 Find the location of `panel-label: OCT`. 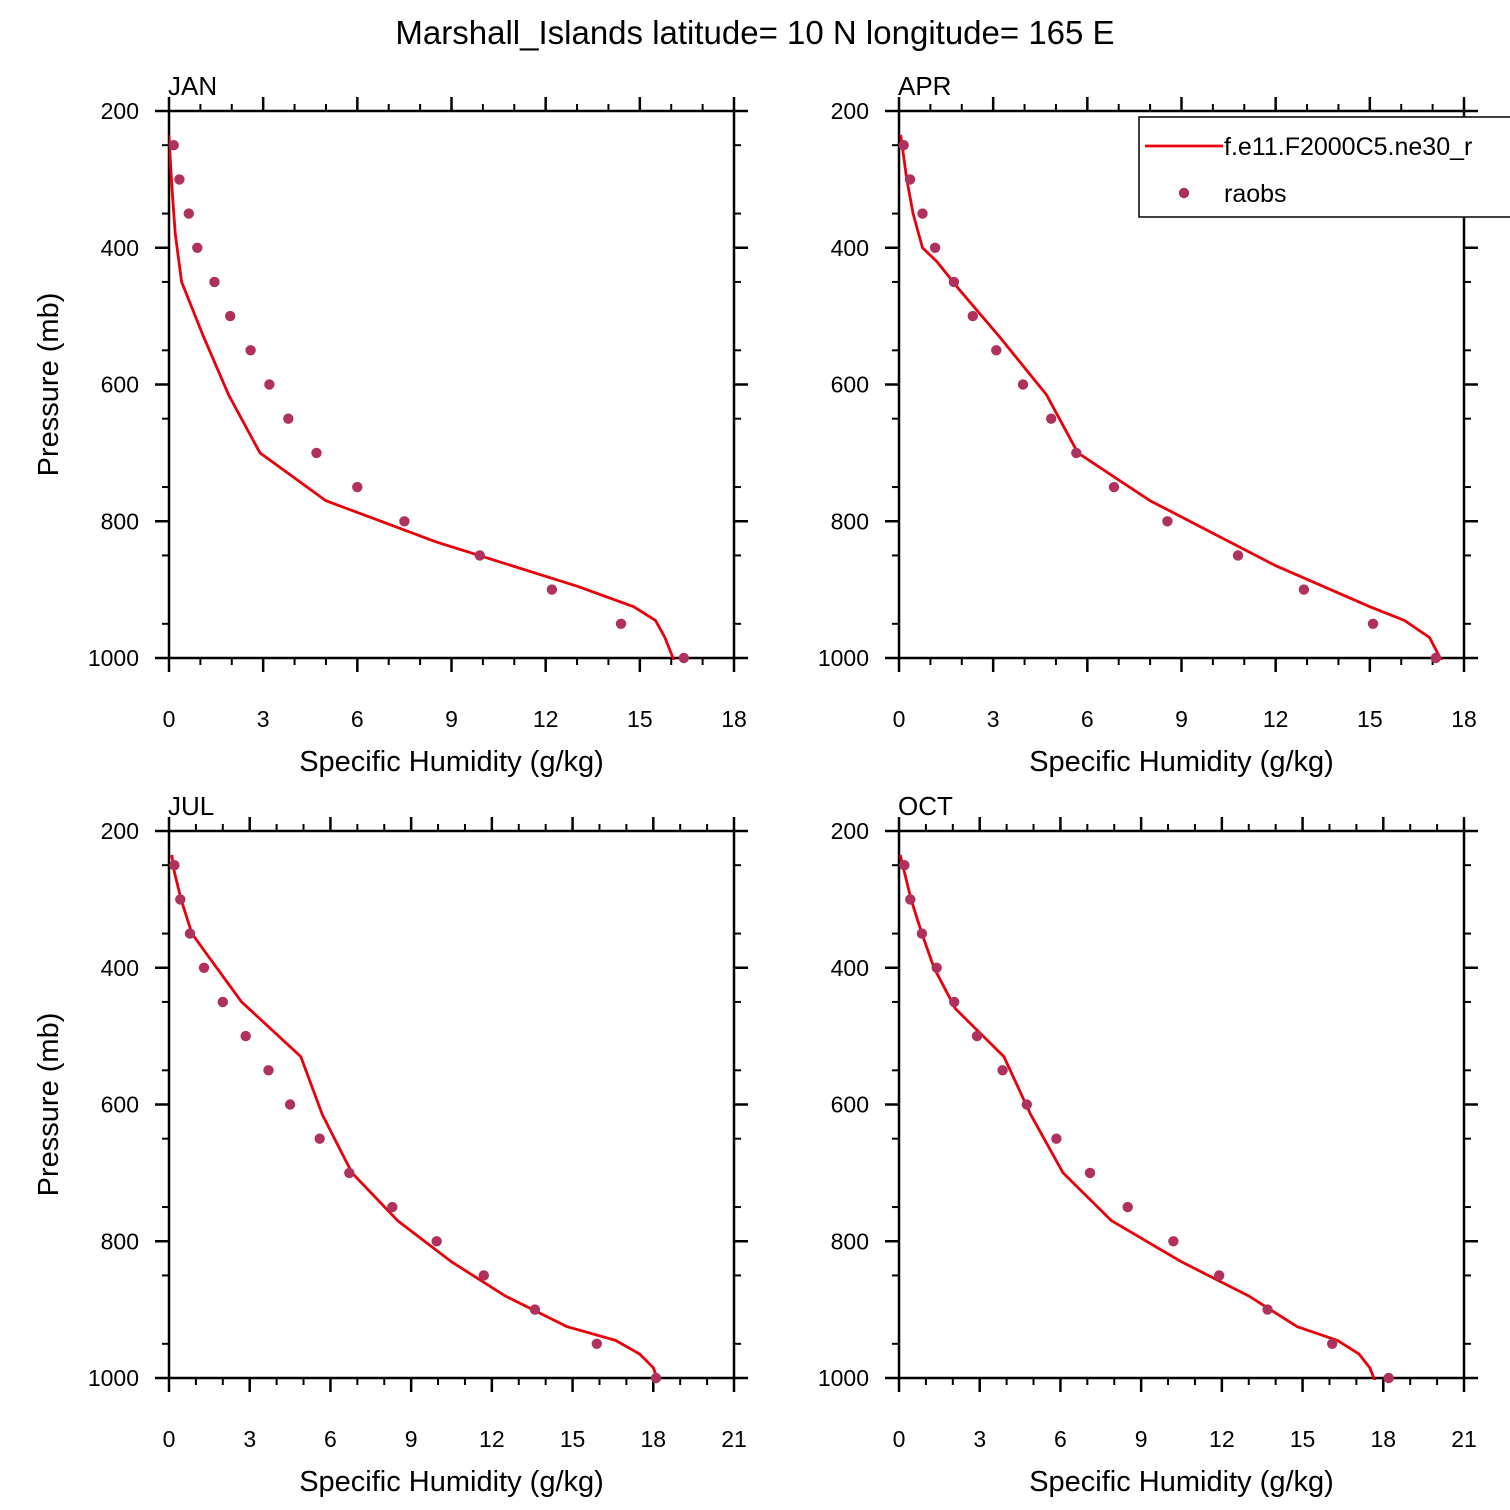

panel-label: OCT is located at coordinates (925, 806).